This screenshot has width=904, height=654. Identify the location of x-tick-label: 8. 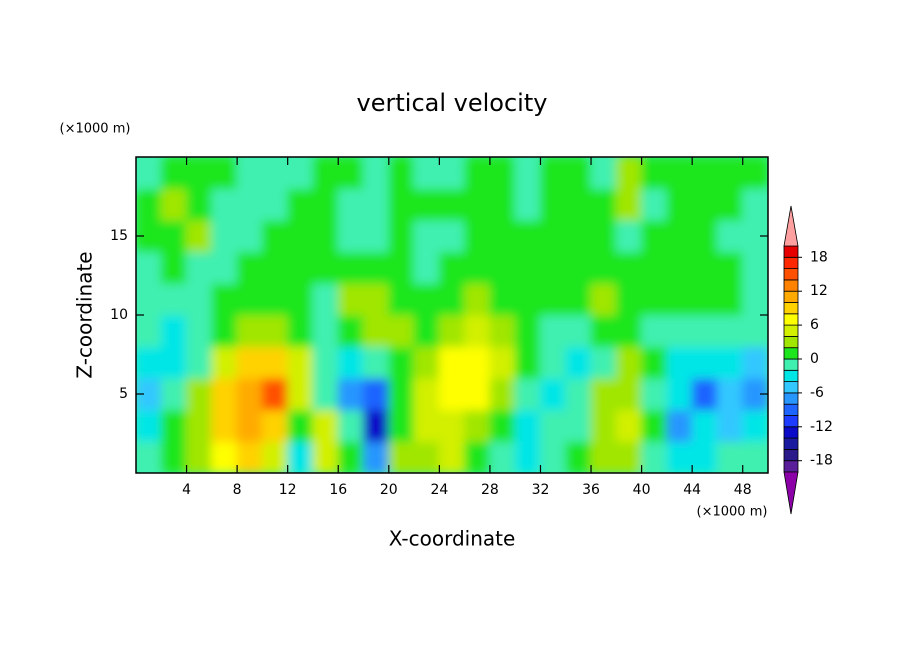
(237, 490).